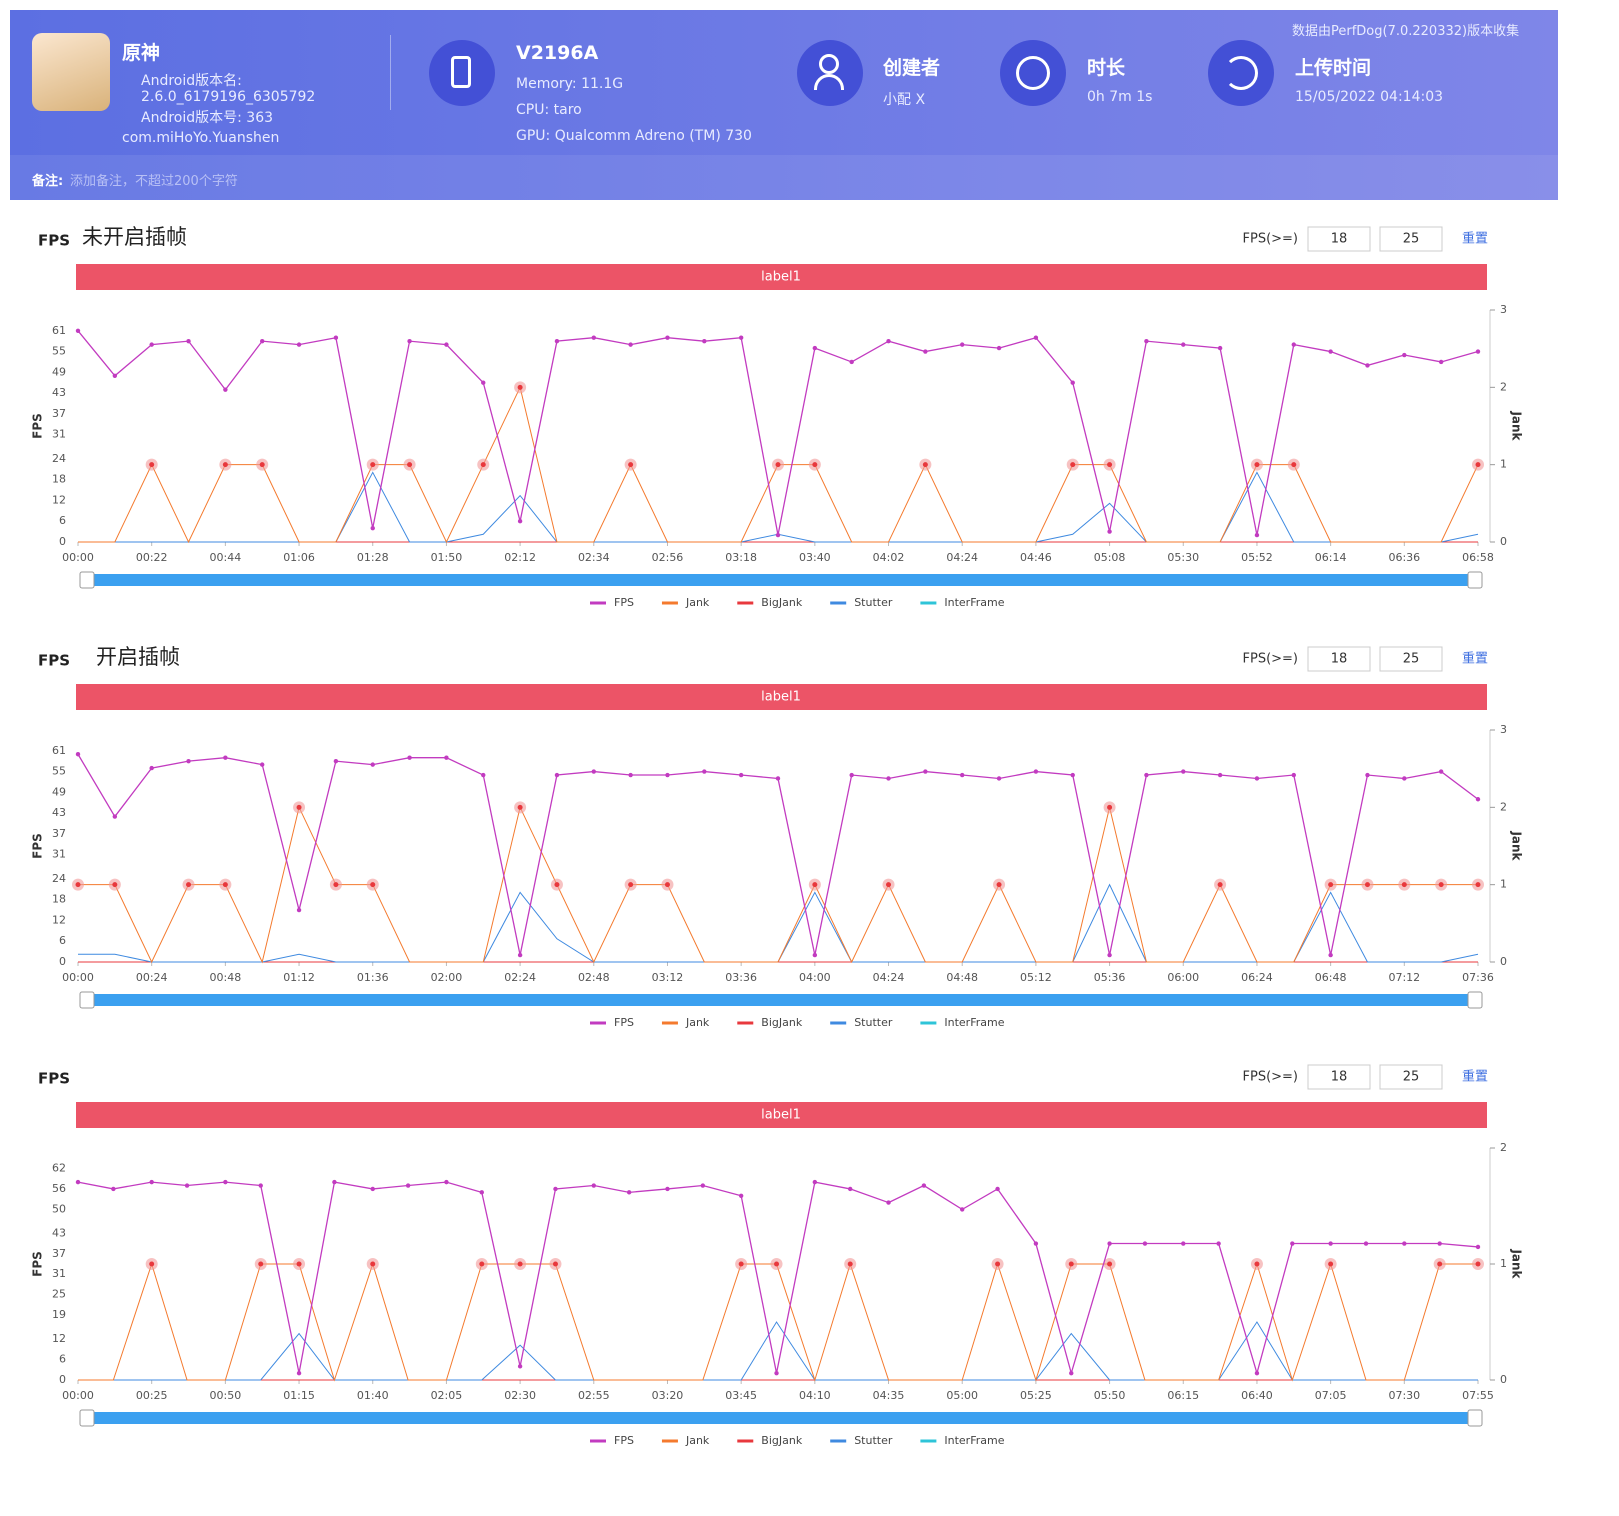 This screenshot has height=1516, width=1619. Describe the element at coordinates (54, 1079) in the screenshot. I see `metric-label: FPS` at that location.